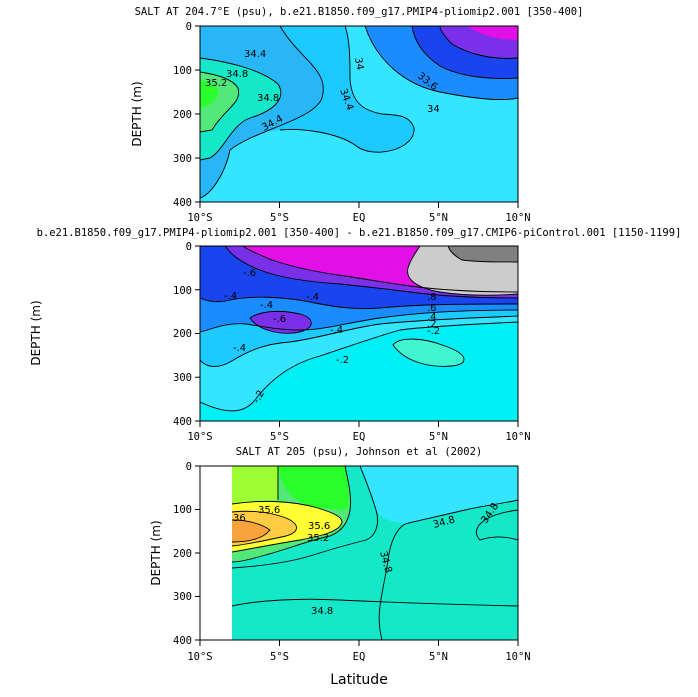  Describe the element at coordinates (313, 488) in the screenshot. I see `panel3-fill-35.6-top` at that location.